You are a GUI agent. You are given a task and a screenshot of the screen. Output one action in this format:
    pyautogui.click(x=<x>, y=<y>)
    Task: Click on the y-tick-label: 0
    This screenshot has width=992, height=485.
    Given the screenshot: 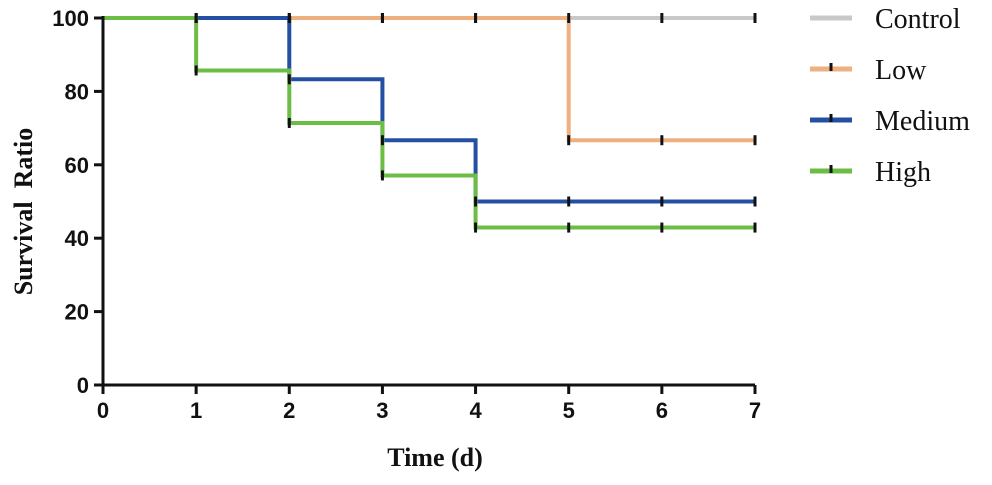 What is the action you would take?
    pyautogui.click(x=83, y=385)
    